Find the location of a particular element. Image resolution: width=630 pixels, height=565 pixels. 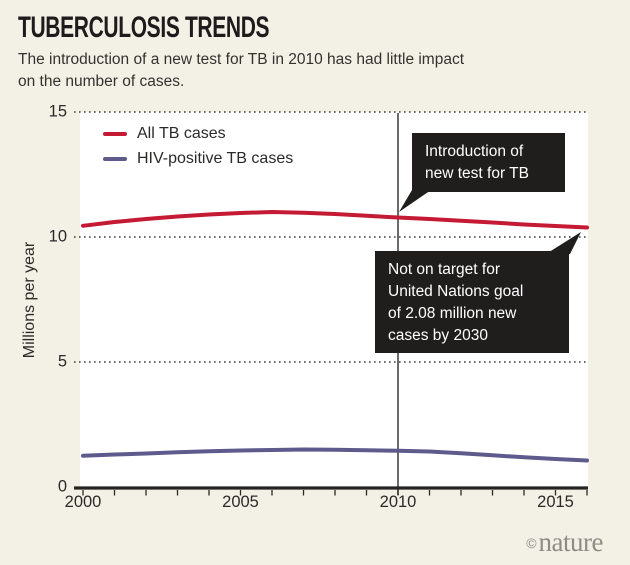

legend-label-hiv-tb: HIV-positive TB cases is located at coordinates (215, 158).